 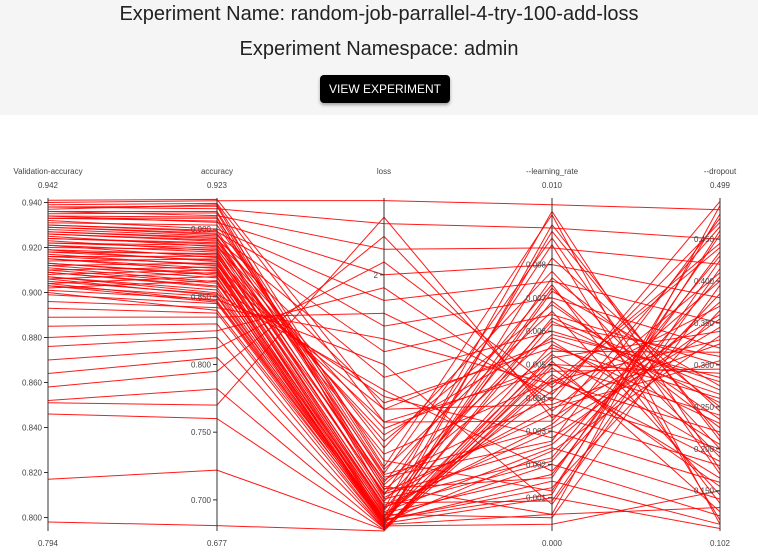 What do you see at coordinates (217, 185) in the screenshot?
I see `axis-max-label: 0.923` at bounding box center [217, 185].